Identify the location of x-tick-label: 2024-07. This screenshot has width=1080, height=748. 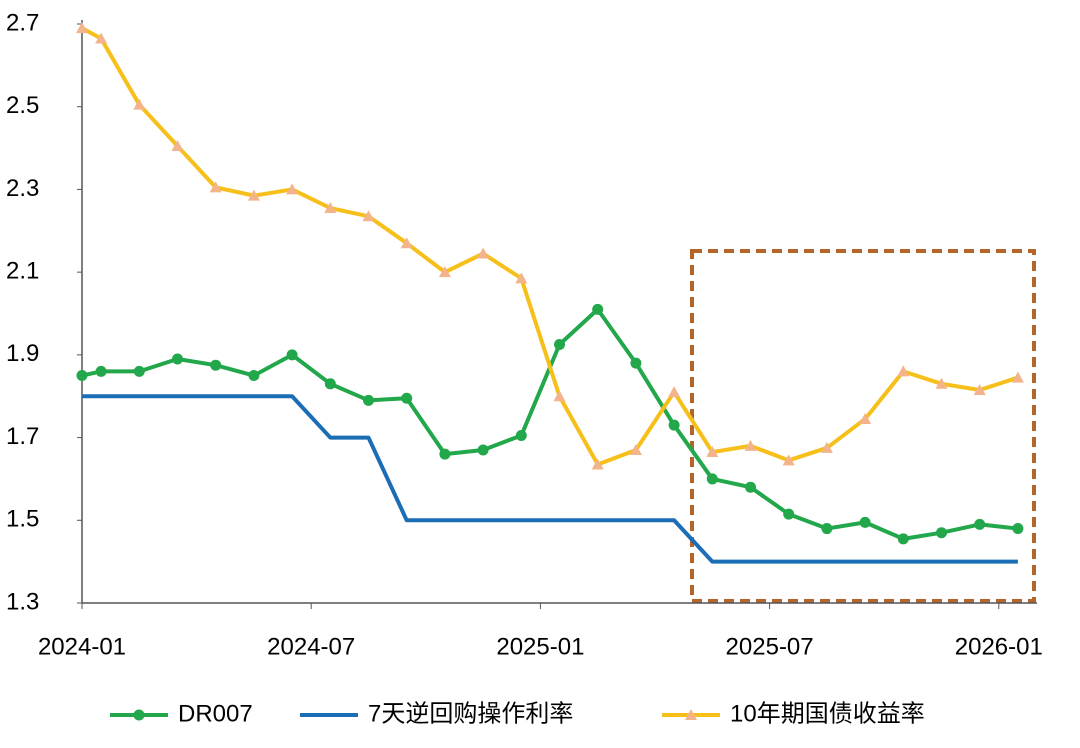
(311, 646).